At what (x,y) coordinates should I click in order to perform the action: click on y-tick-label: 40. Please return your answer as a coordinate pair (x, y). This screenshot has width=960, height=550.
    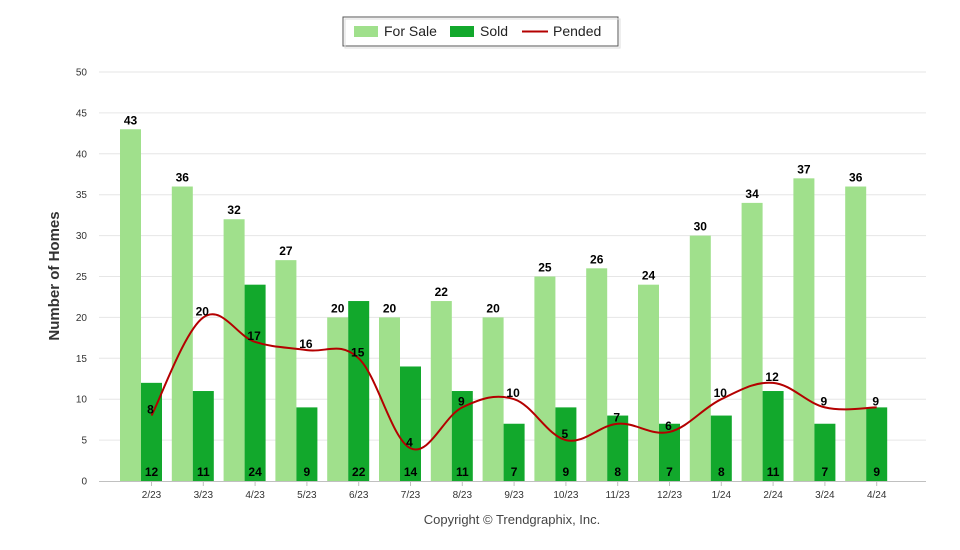
    Looking at the image, I should click on (82, 154).